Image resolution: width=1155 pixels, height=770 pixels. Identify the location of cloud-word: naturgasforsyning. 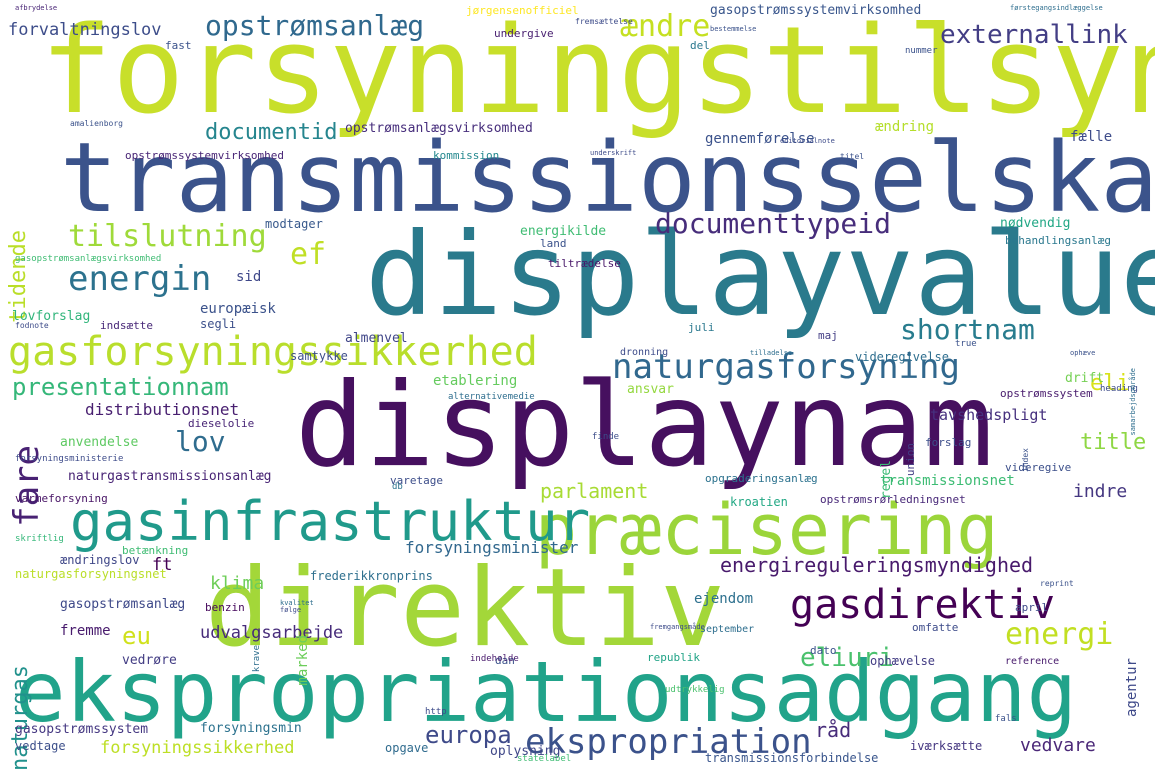
(786, 367).